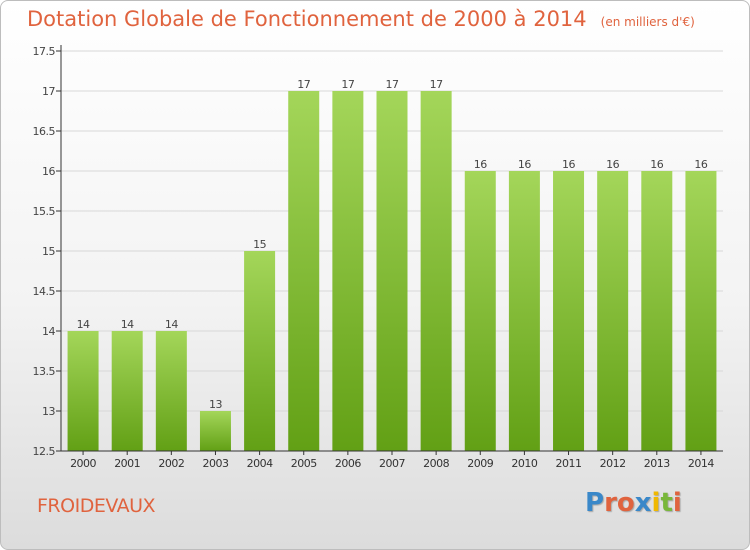 The height and width of the screenshot is (550, 750). What do you see at coordinates (127, 463) in the screenshot?
I see `x-tick-label: 2001` at bounding box center [127, 463].